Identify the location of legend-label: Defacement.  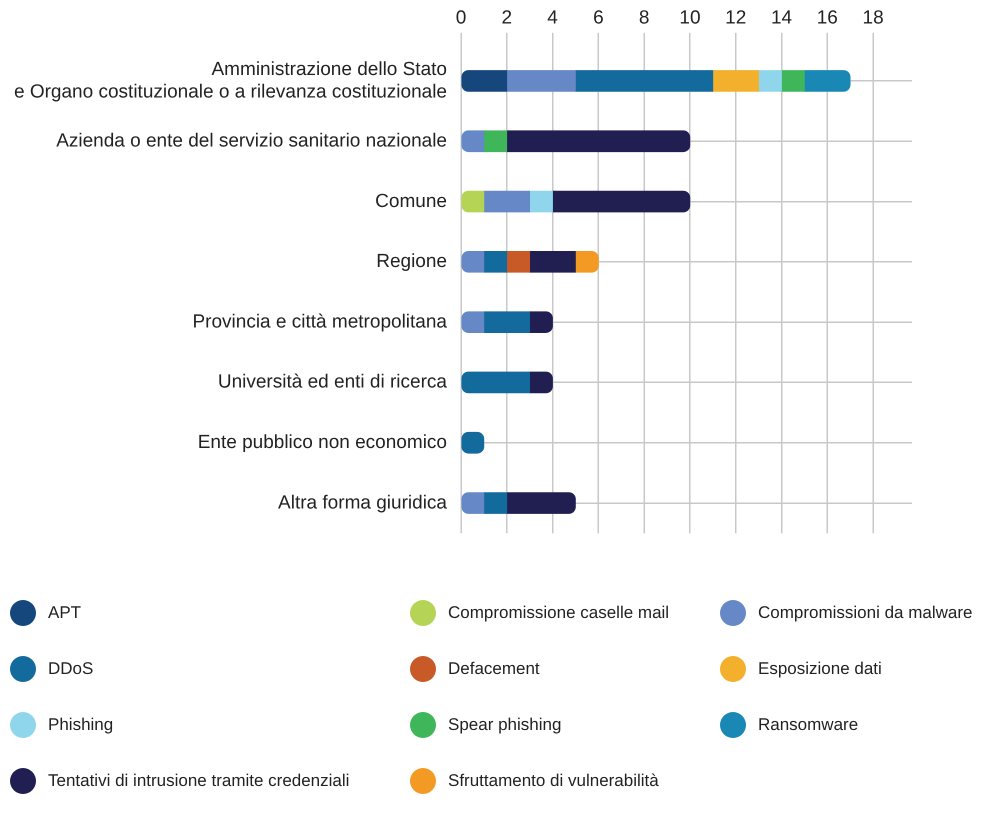
(494, 669).